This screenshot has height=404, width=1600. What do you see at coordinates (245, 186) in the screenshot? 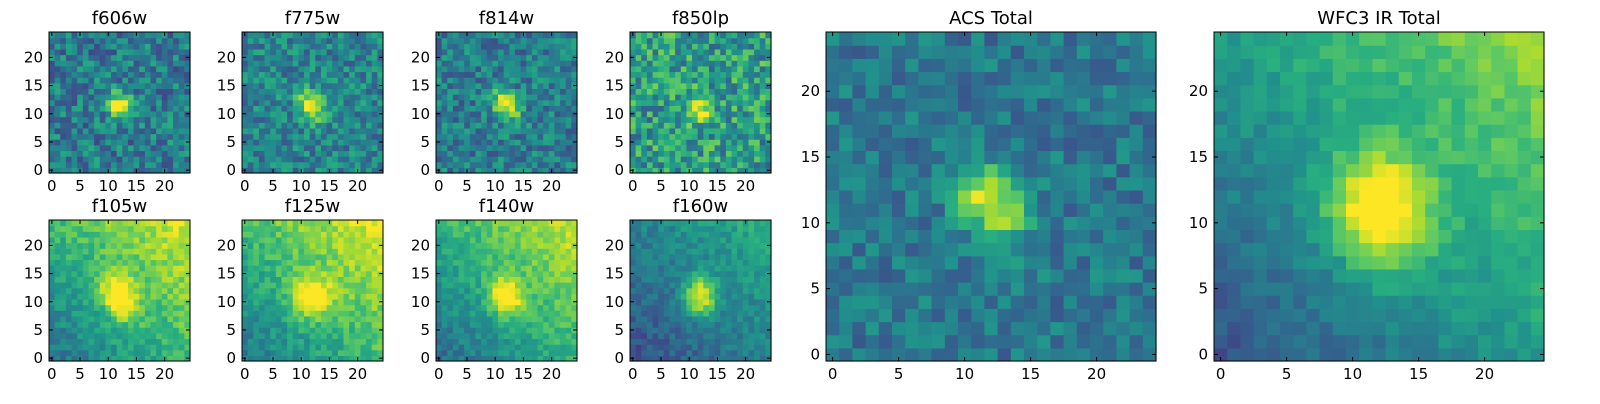
I see `x-tick-label: 0` at bounding box center [245, 186].